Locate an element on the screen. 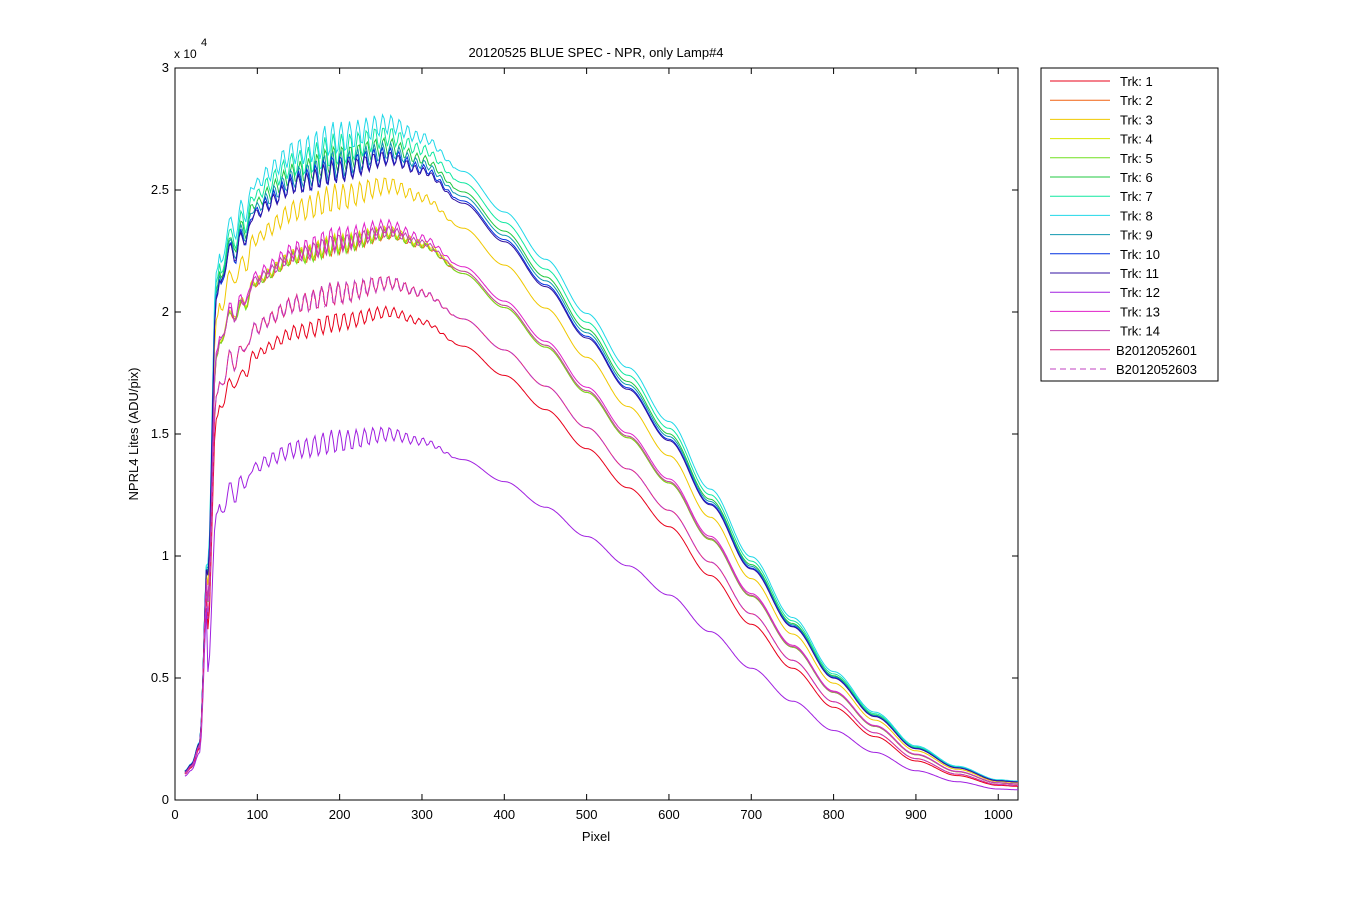 This screenshot has width=1350, height=900. y-axis-label: NPRL4 Lites (ADU/pix) is located at coordinates (133, 434).